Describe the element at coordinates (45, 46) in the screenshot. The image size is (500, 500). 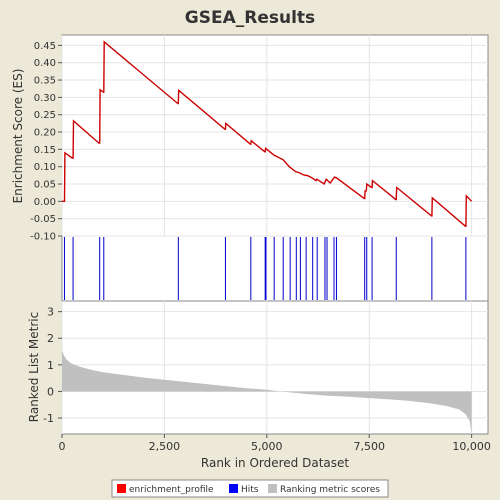
I see `es-y-tick-label: 0.45` at that location.